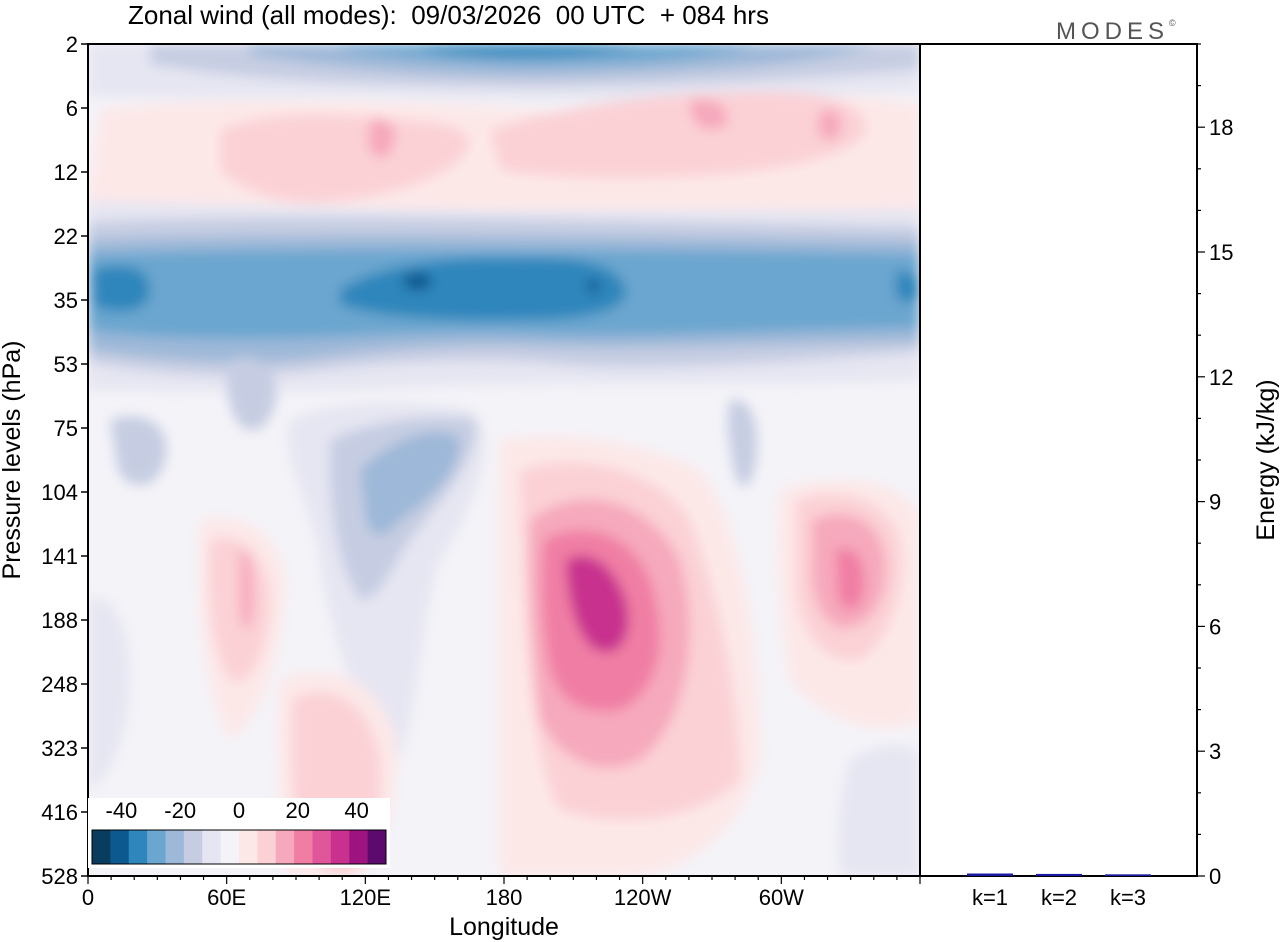  Describe the element at coordinates (1221, 377) in the screenshot. I see `energy-tick-label: 12` at that location.